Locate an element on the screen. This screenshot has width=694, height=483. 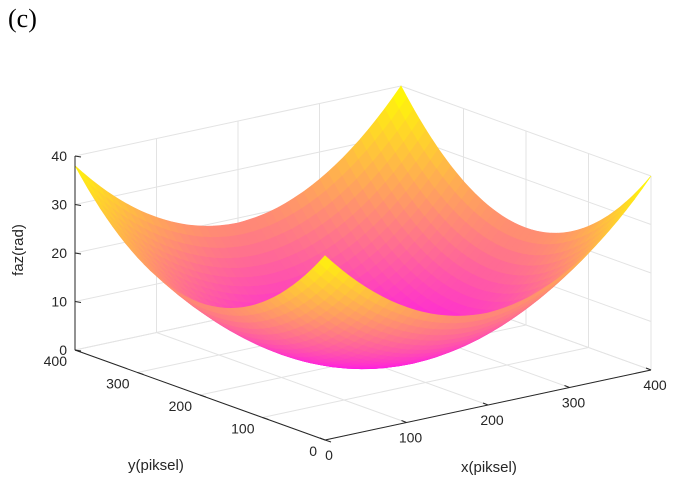
x-tick-label: 100 is located at coordinates (411, 438).